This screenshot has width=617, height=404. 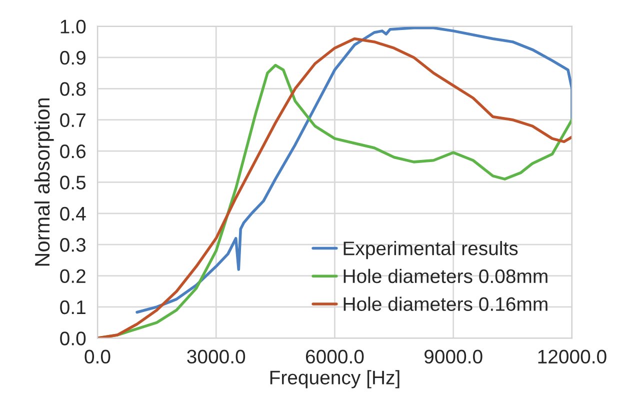 I want to click on y-tick-label: 0.9, so click(x=73, y=57).